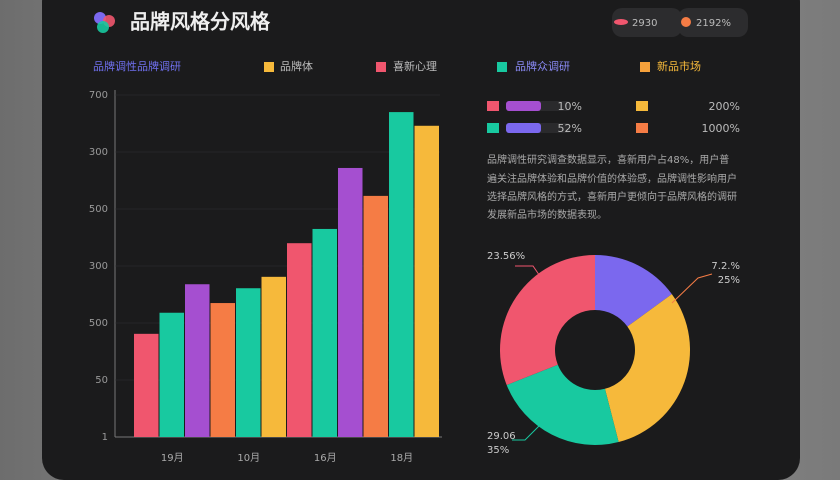 This screenshot has width=840, height=480. I want to click on paragraph-line: 选择品牌风格的方式，喜新用户更倾向于品牌风格的调研, so click(612, 196).